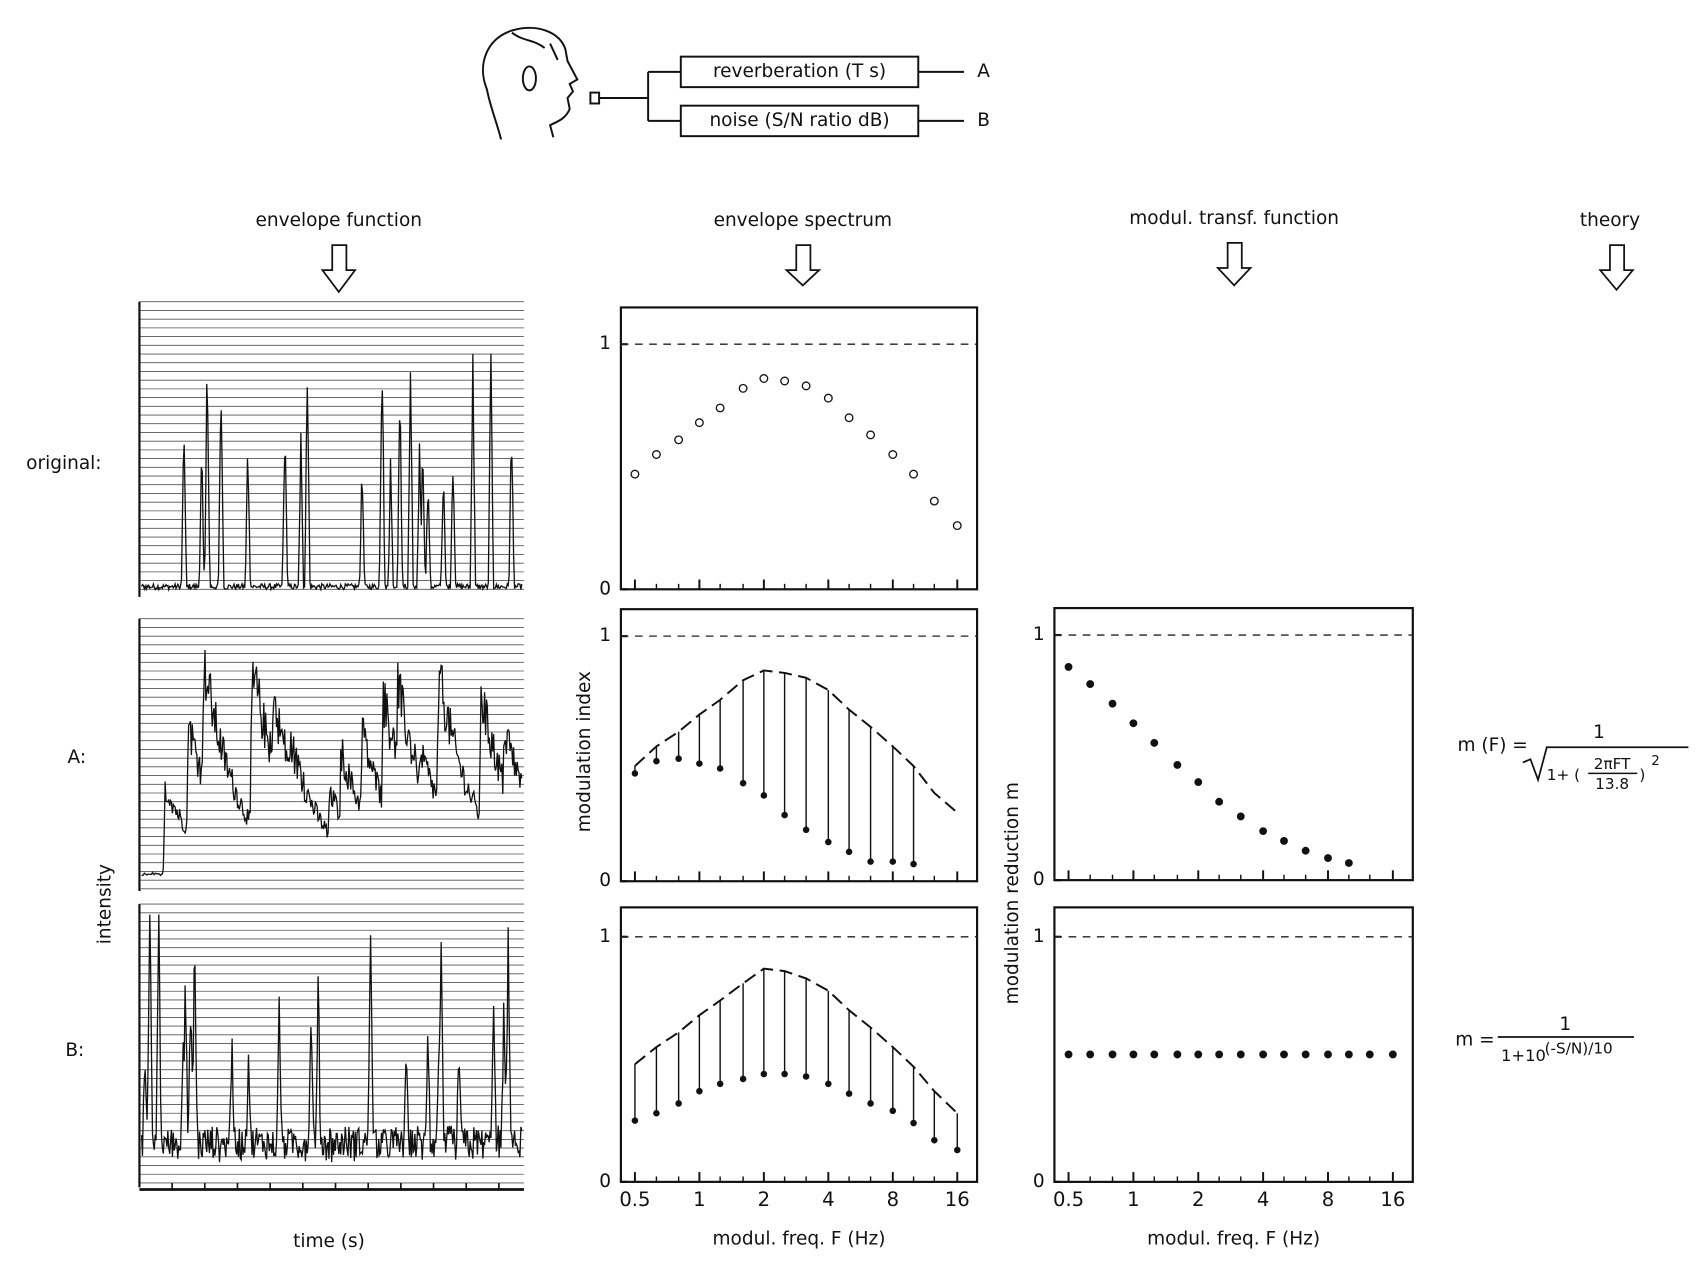  What do you see at coordinates (977, 268) in the screenshot?
I see `down-arrows` at bounding box center [977, 268].